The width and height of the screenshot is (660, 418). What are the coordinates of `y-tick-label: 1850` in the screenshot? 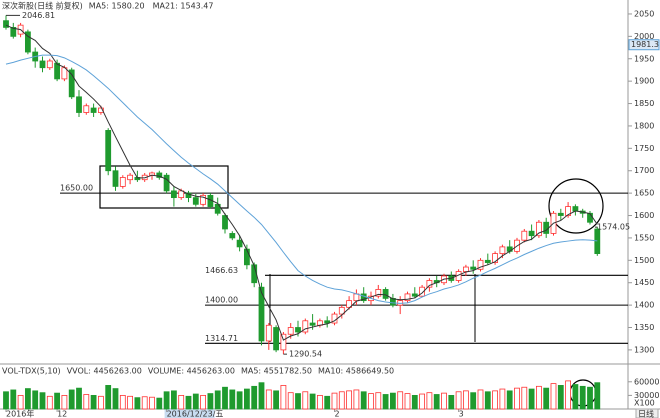 It's located at (644, 103).